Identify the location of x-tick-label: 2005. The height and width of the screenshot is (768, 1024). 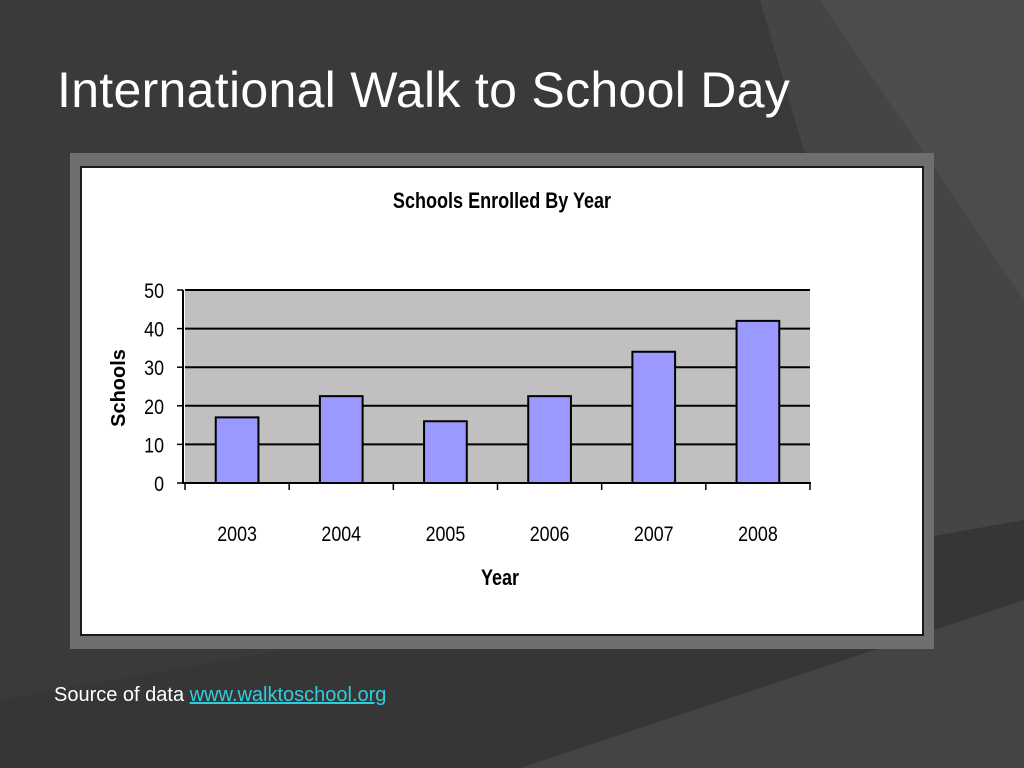
(446, 535).